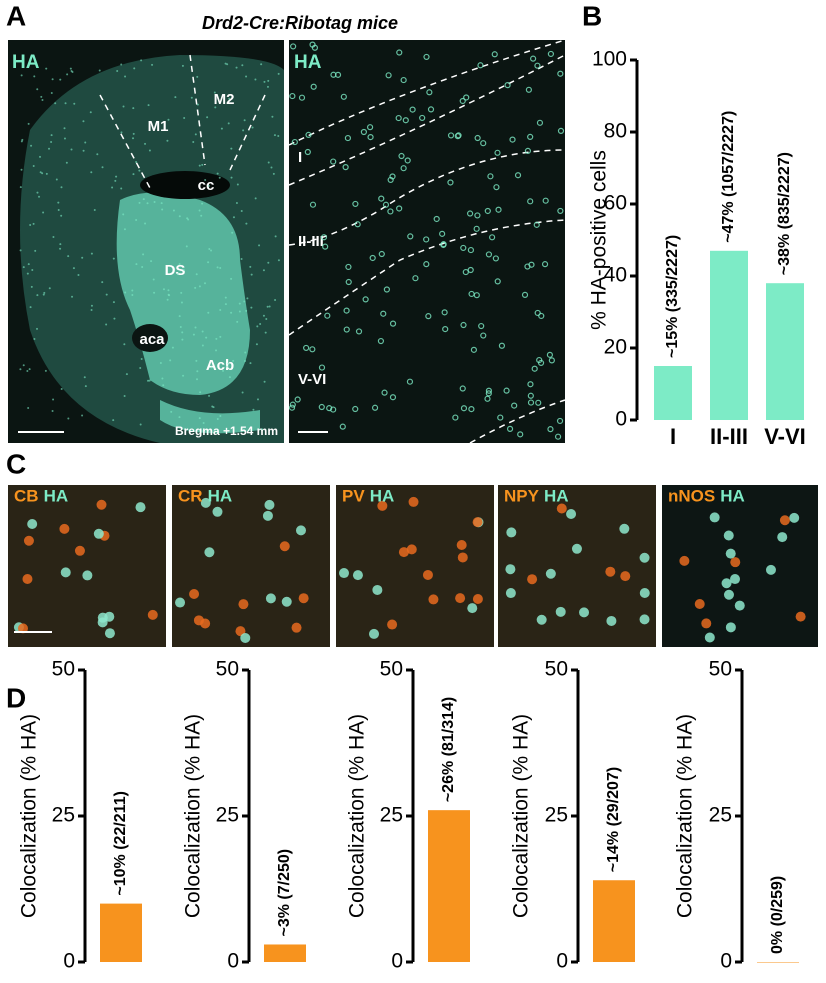  I want to click on layer-label: II-III, so click(311, 241).